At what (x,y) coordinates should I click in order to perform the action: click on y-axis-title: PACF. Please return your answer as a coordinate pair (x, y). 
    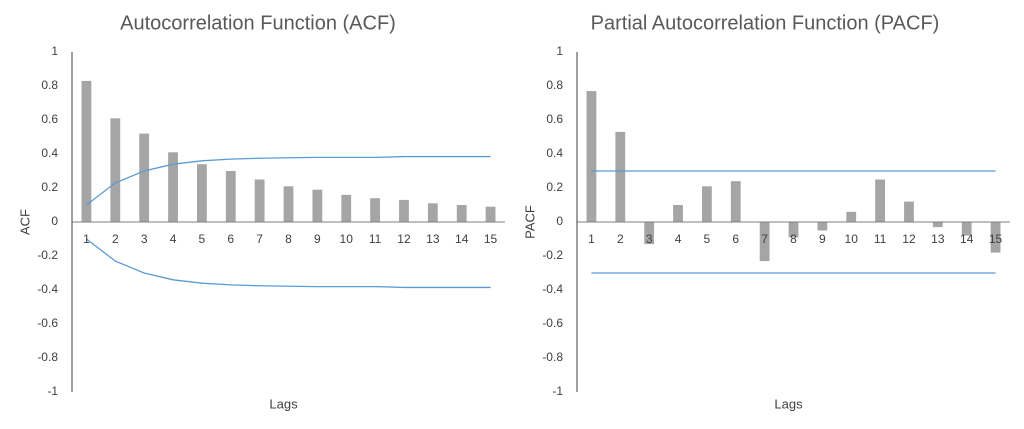
    Looking at the image, I should click on (529, 222).